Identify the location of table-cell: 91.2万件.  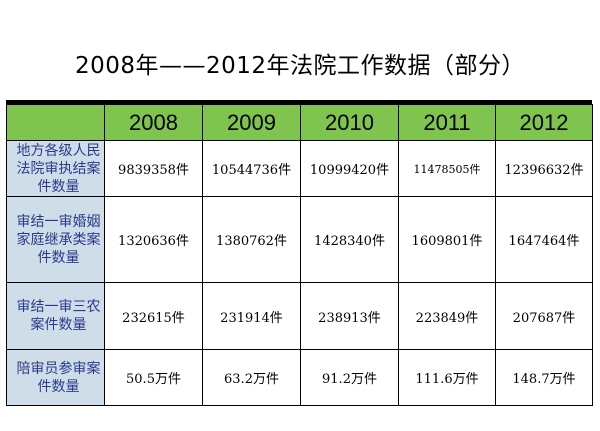
(349, 377).